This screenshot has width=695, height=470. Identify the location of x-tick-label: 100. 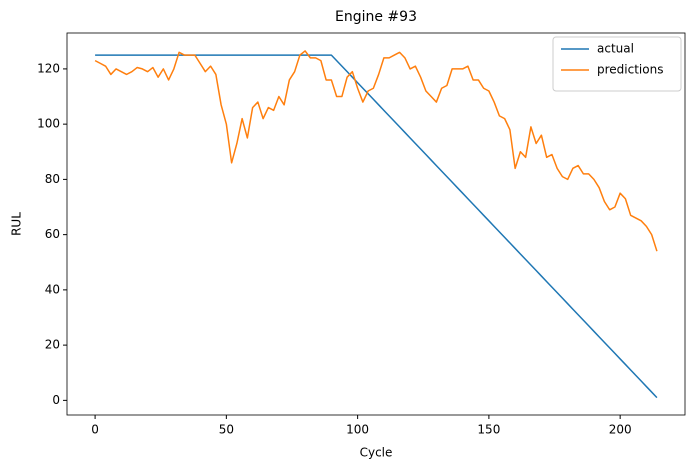
(357, 430).